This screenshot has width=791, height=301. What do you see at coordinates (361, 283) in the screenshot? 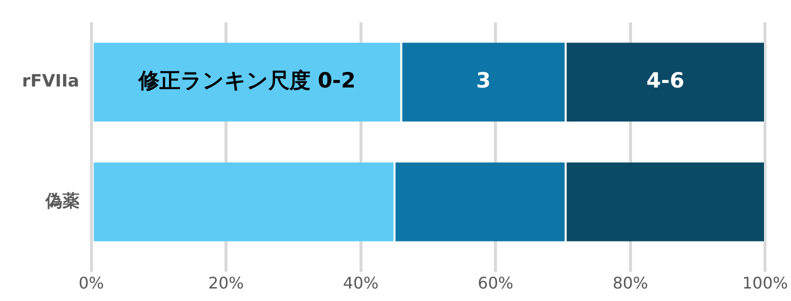
I see `x-tick-label: 40%` at bounding box center [361, 283].